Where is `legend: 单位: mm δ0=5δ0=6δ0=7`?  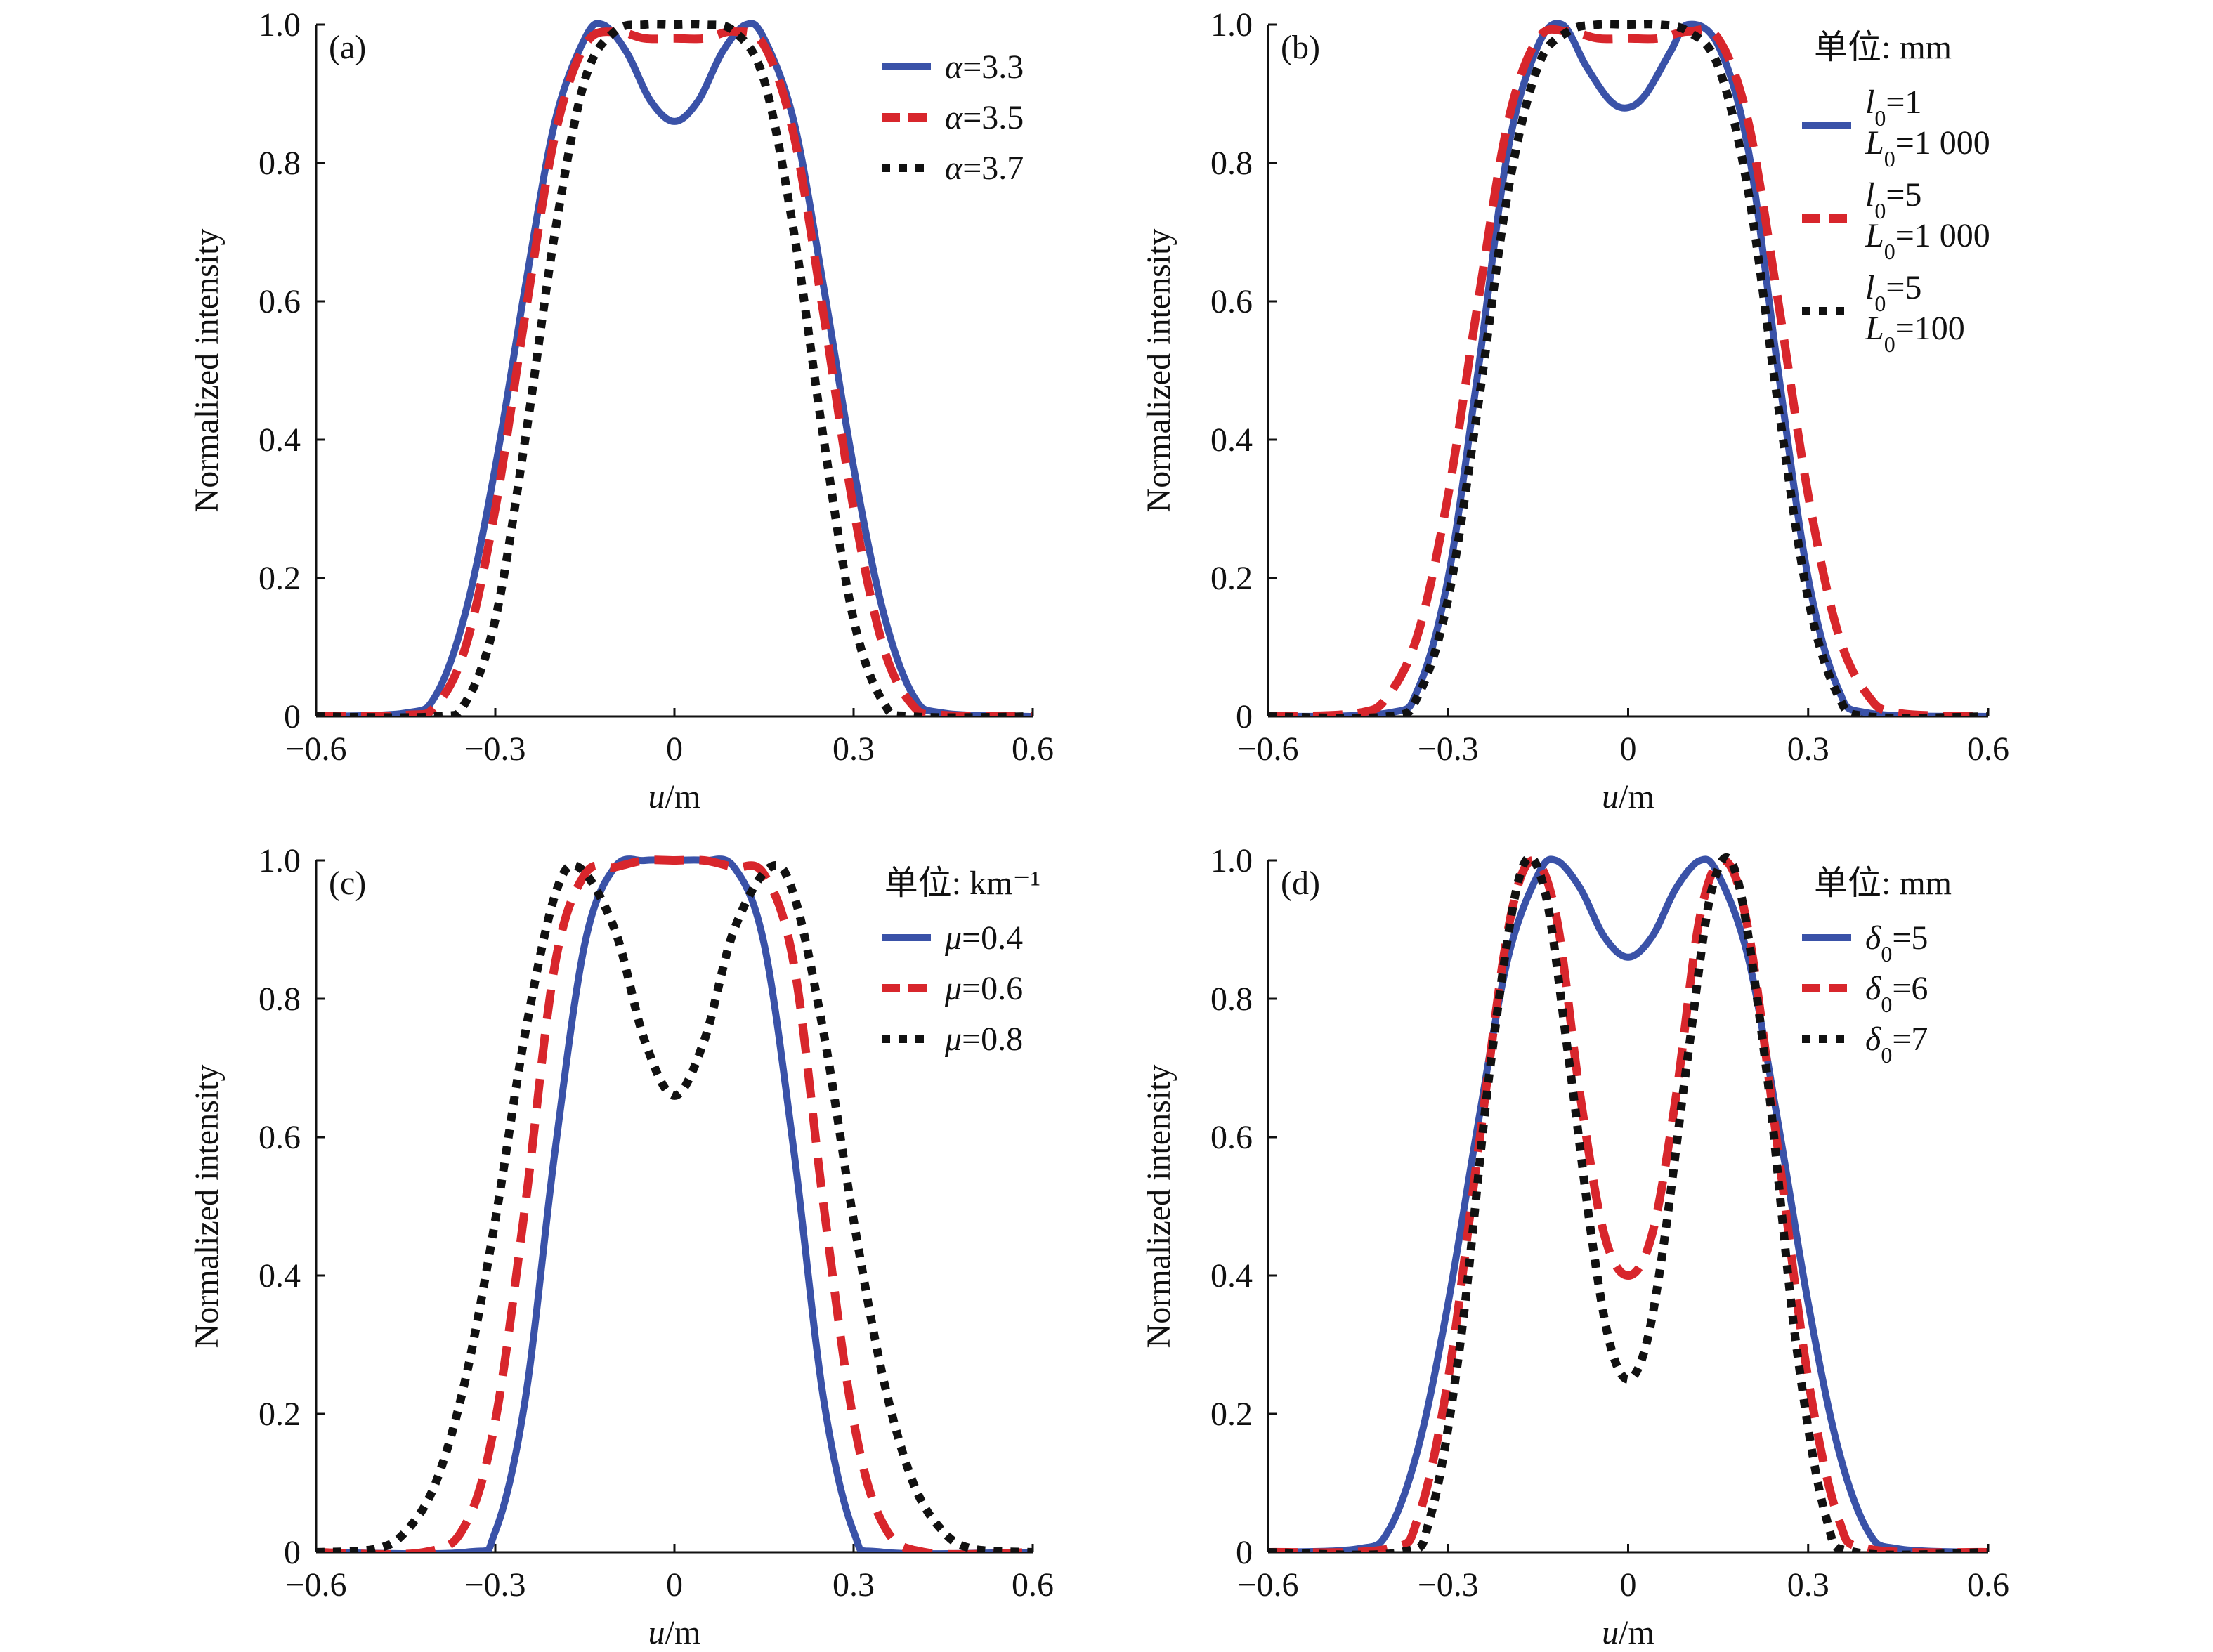
legend: 单位: mm δ0=5δ0=6δ0=7 is located at coordinates (1877, 966).